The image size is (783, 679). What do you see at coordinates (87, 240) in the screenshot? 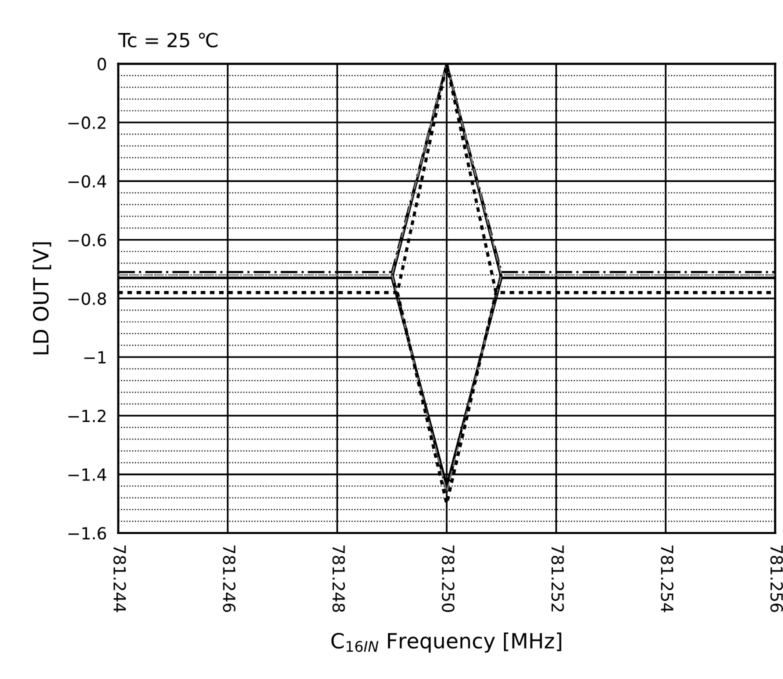
I see `y-tick-label: −0.6` at bounding box center [87, 240].